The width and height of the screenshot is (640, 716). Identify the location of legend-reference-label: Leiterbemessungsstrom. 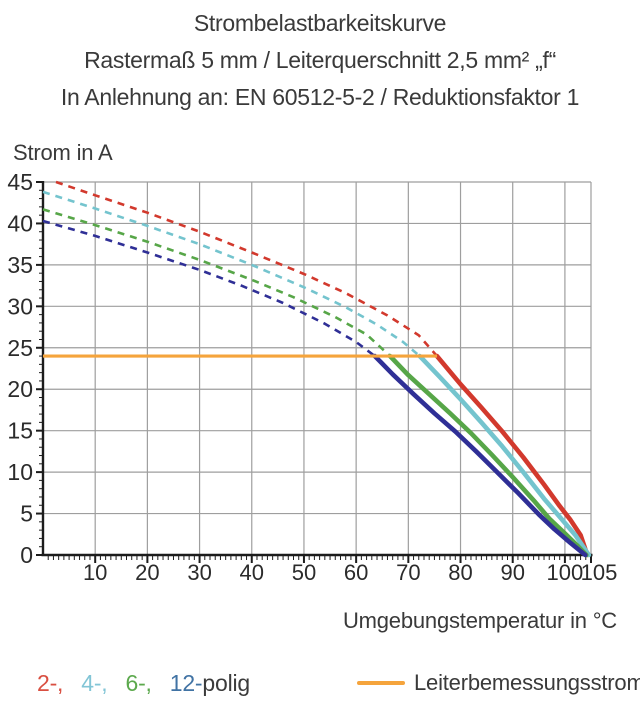
(527, 682).